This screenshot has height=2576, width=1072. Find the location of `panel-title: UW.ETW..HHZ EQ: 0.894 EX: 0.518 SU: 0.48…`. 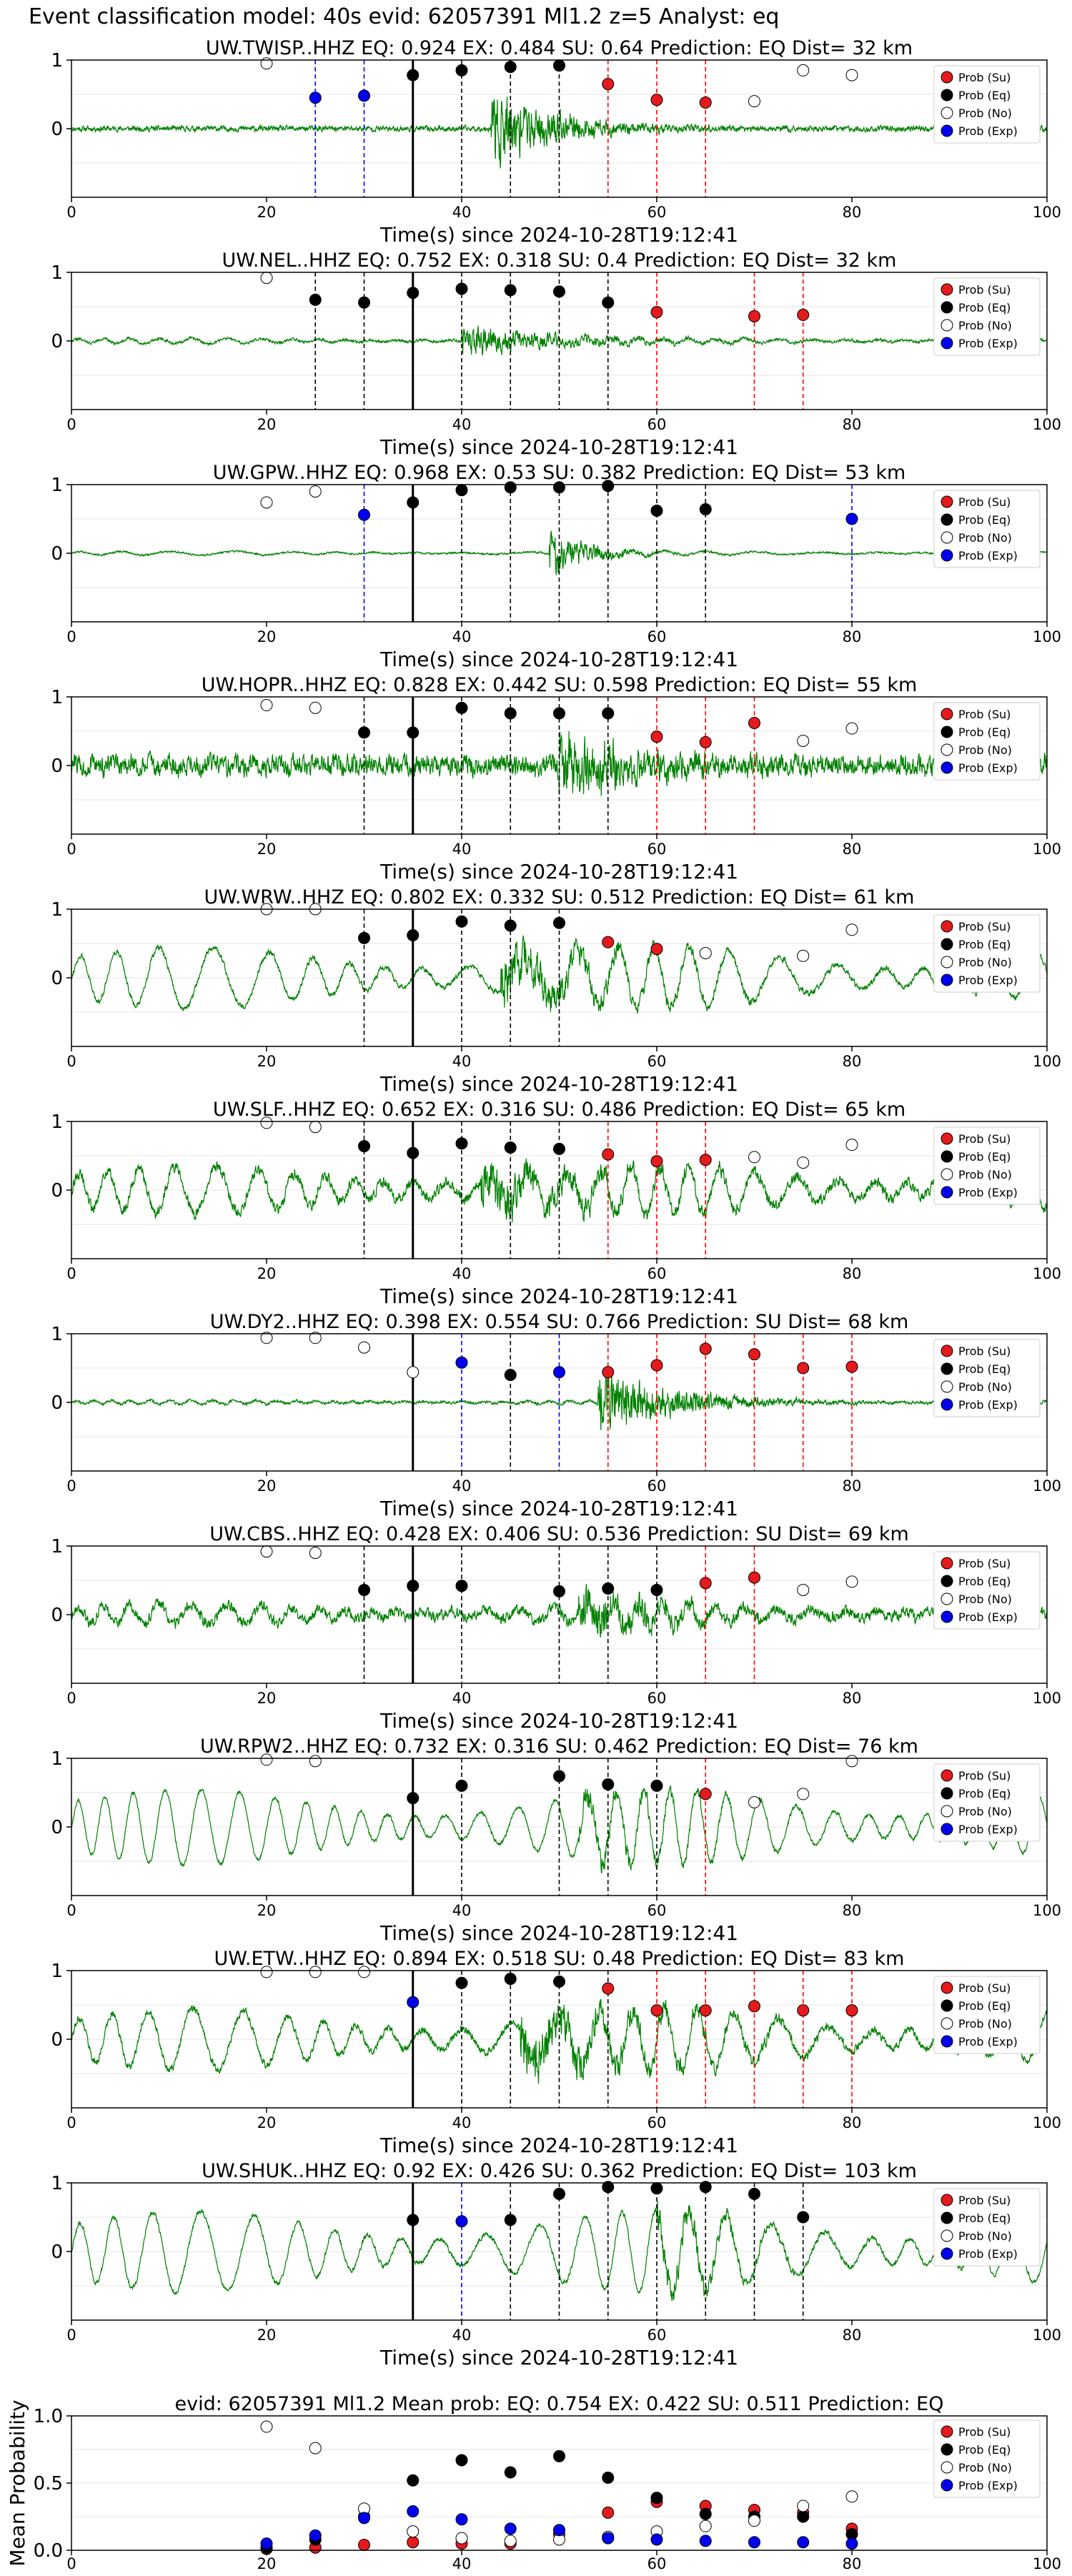

panel-title: UW.ETW..HHZ EQ: 0.894 EX: 0.518 SU: 0.48… is located at coordinates (559, 1959).